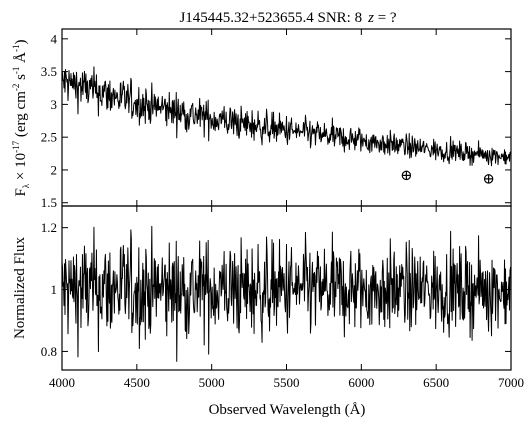 The image size is (527, 430). Describe the element at coordinates (49, 202) in the screenshot. I see `flux-ytick-label: 1.5` at that location.